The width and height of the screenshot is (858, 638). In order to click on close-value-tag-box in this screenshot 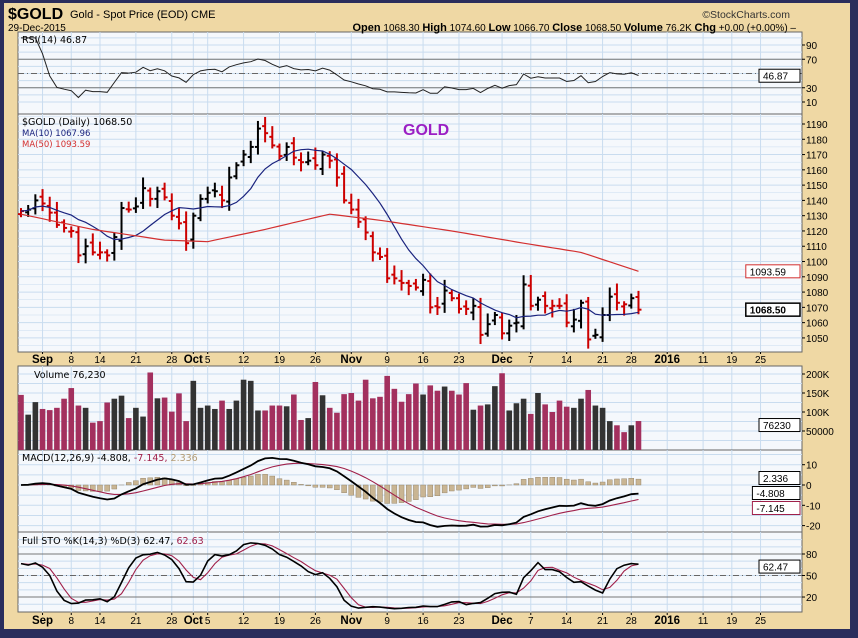, I will do `click(773, 309)`.